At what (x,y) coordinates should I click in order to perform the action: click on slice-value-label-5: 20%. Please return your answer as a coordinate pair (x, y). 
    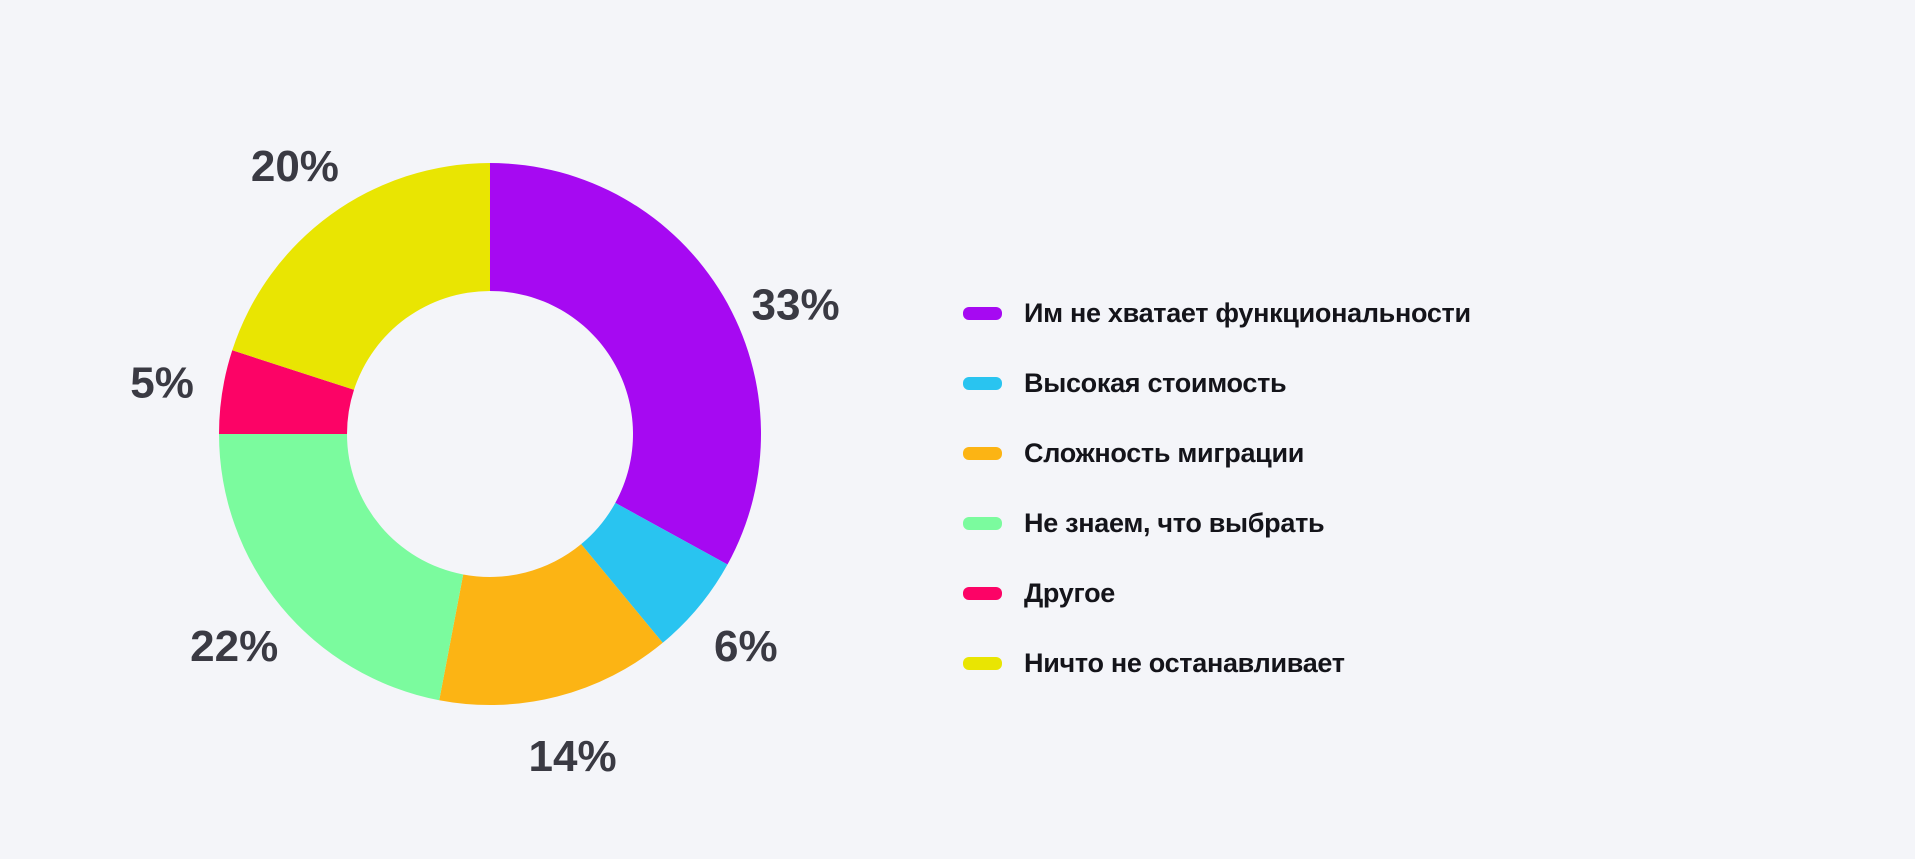
    Looking at the image, I should click on (295, 166).